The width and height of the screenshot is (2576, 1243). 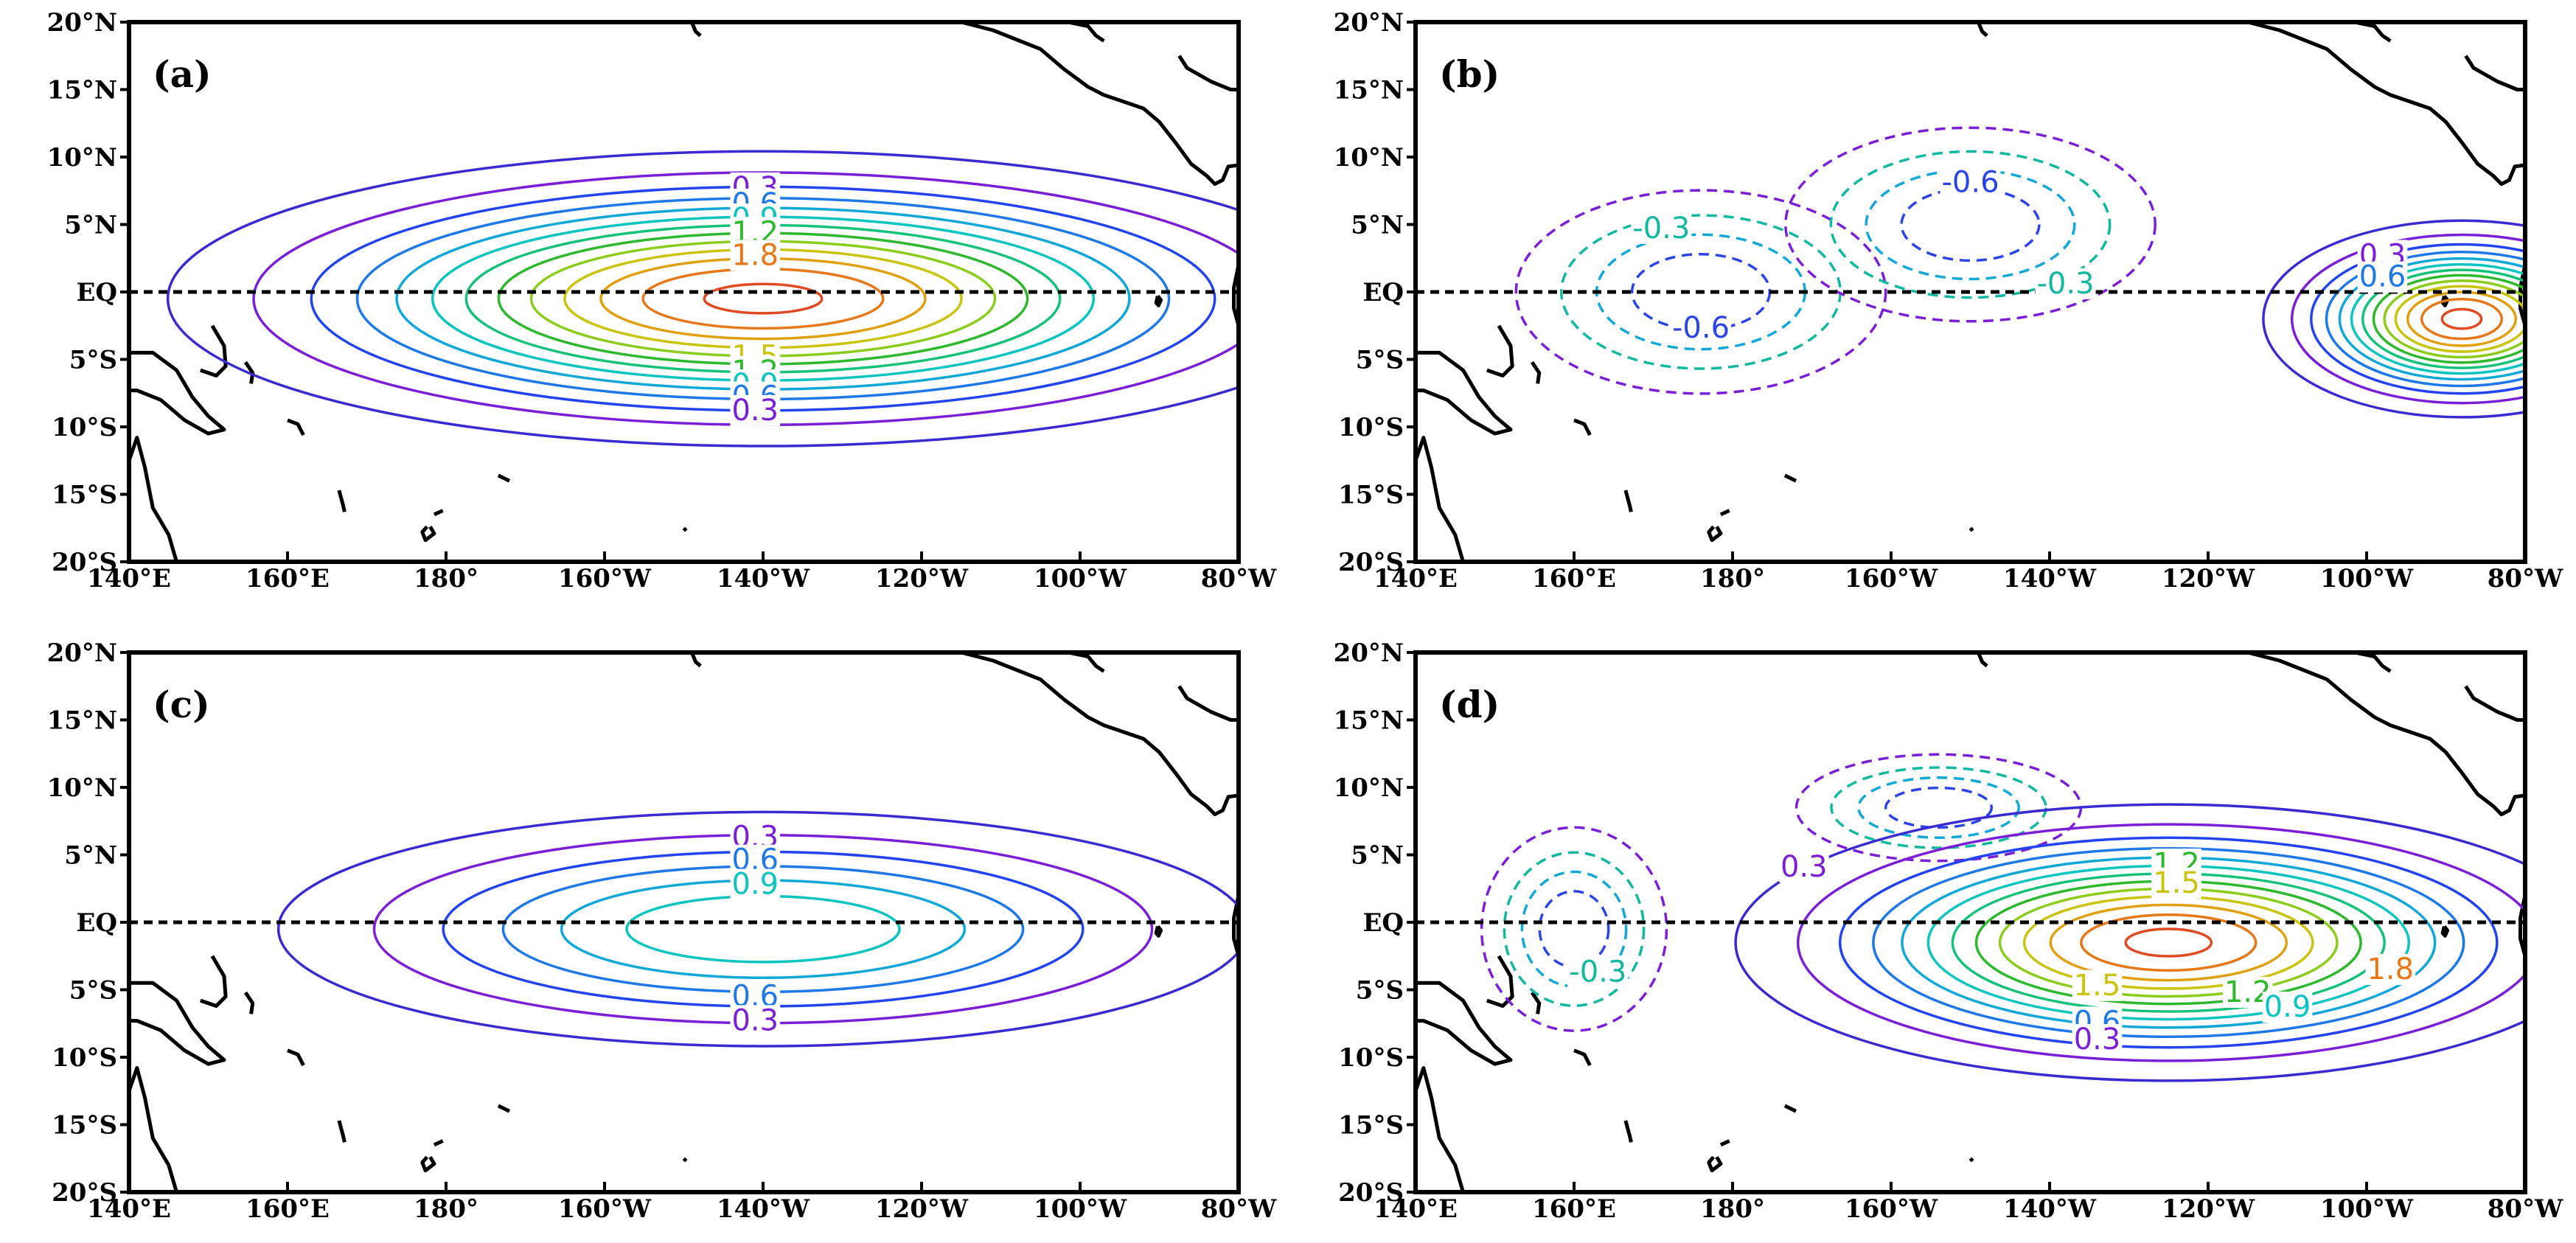 I want to click on y-tick-label: 20°S, so click(x=85, y=1193).